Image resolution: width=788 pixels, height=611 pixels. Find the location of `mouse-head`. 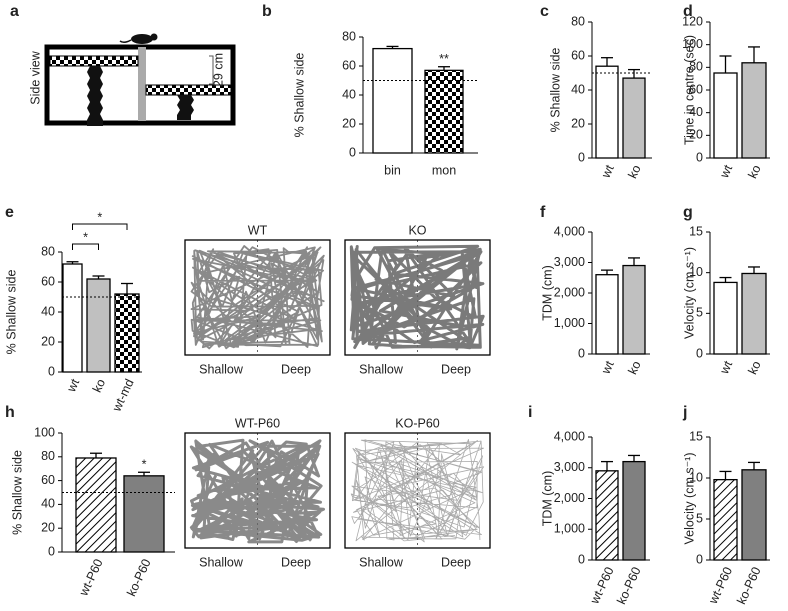

mouse-head is located at coordinates (154, 37).